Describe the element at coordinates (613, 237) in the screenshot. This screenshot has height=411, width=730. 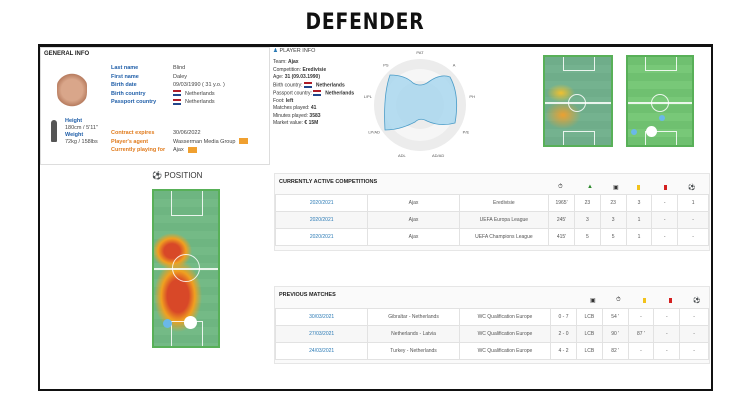
I see `table-cell: 5` at that location.